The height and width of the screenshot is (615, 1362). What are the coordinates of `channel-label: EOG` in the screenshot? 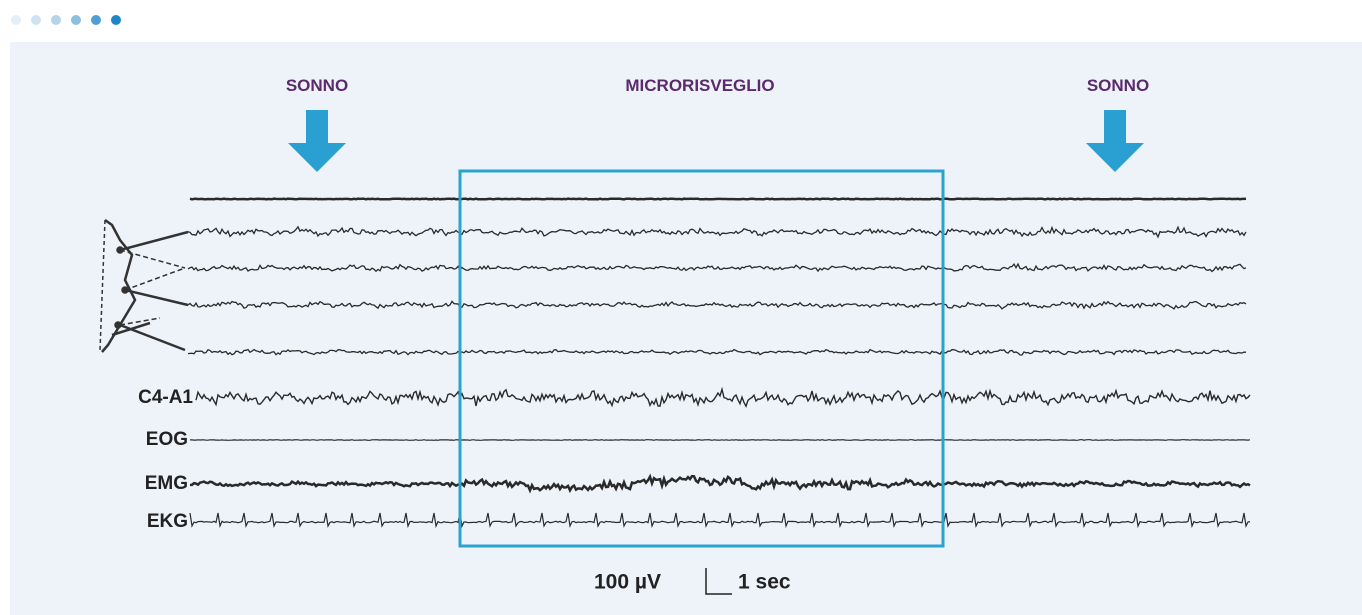 It's located at (167, 439).